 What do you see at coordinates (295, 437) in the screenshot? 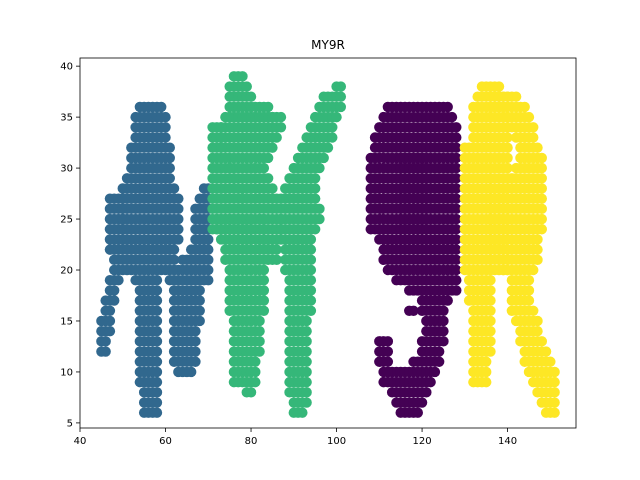
I see `x-axis: 40 60 80 100 120 140` at bounding box center [295, 437].